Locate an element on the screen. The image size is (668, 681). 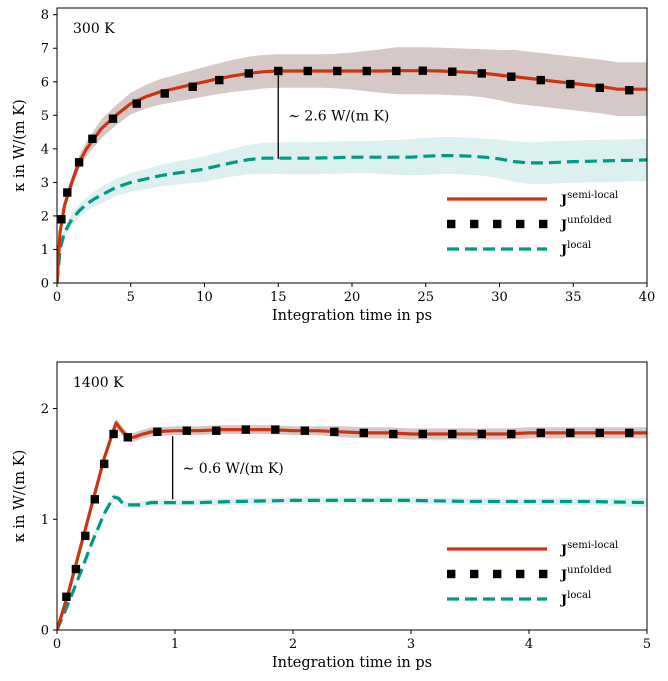
x-tick-label: 30 is located at coordinates (499, 297).